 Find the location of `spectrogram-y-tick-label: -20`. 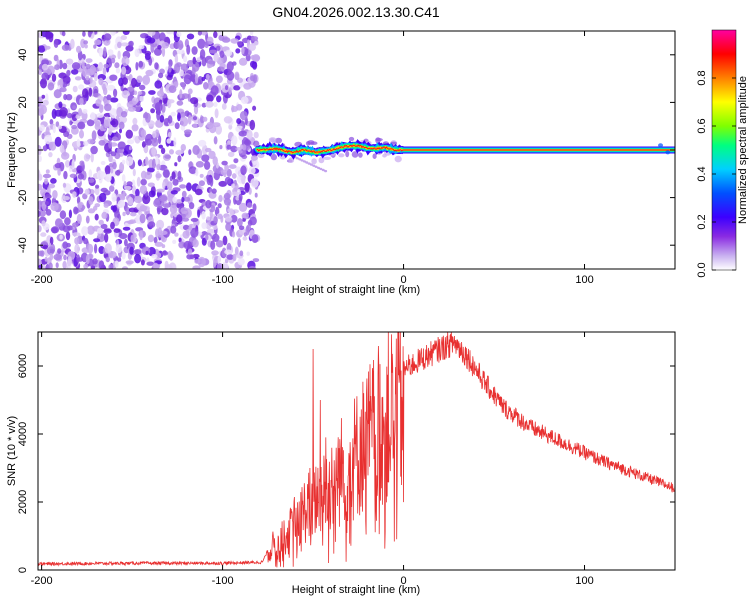

spectrogram-y-tick-label: -20 is located at coordinates (23, 198).